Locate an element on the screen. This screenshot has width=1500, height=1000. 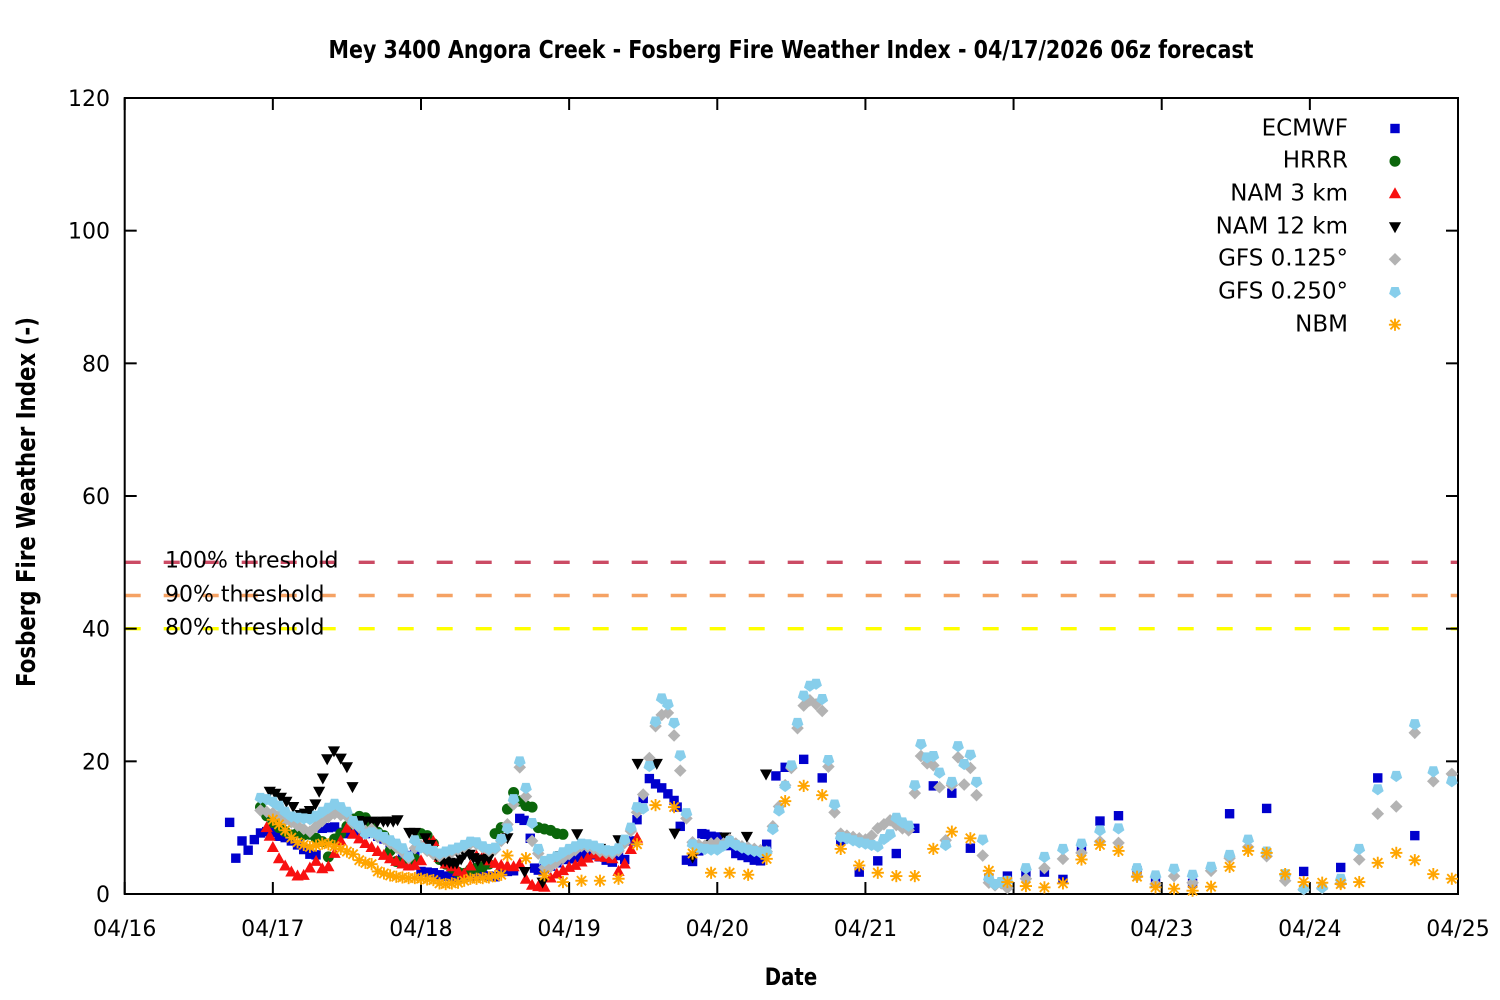
y-tick-label: 0 is located at coordinates (103, 895).